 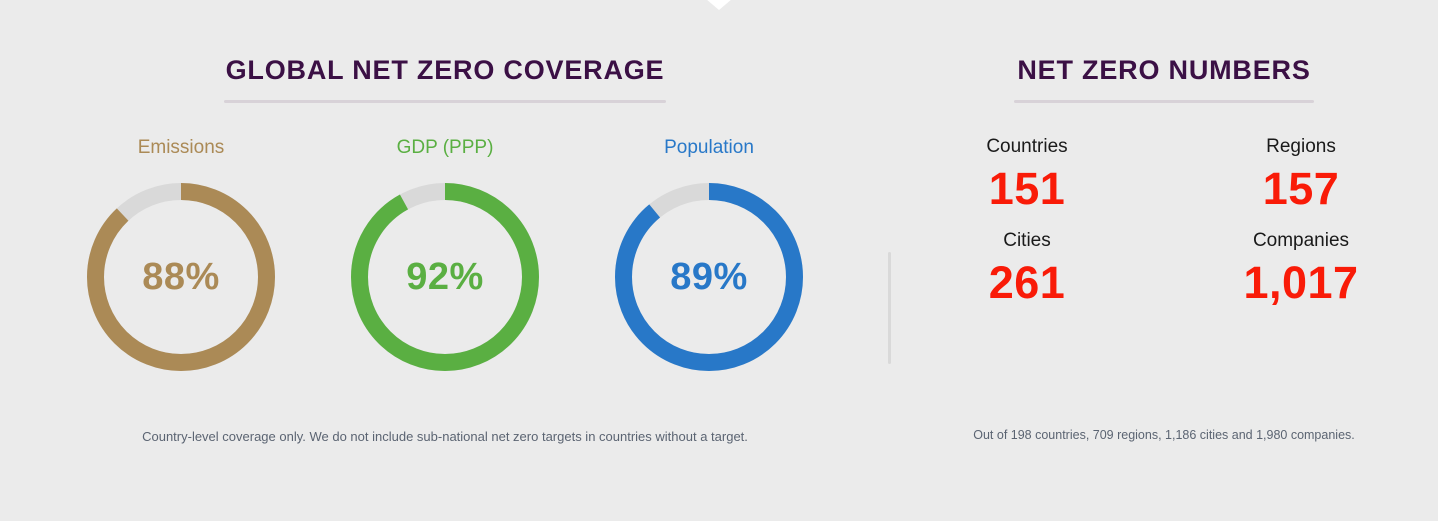 I want to click on stat-value: 1,017, so click(x=1301, y=282).